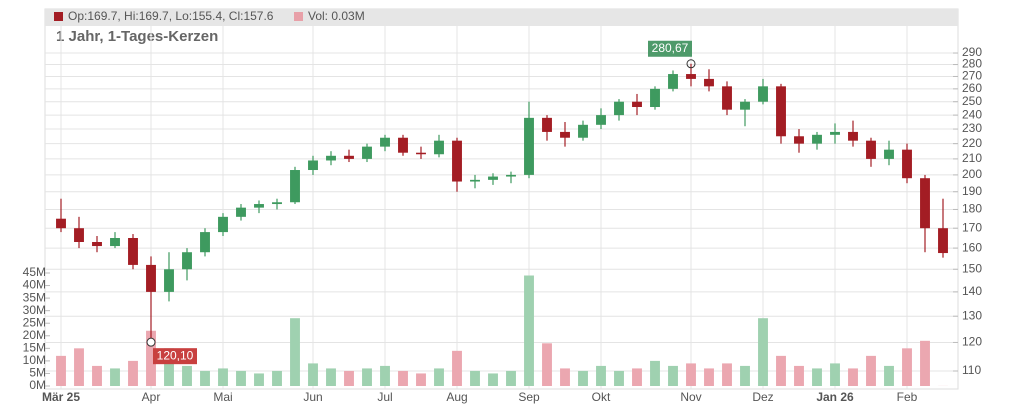 The width and height of the screenshot is (1024, 414). I want to click on y-tick-label: 240, so click(972, 114).